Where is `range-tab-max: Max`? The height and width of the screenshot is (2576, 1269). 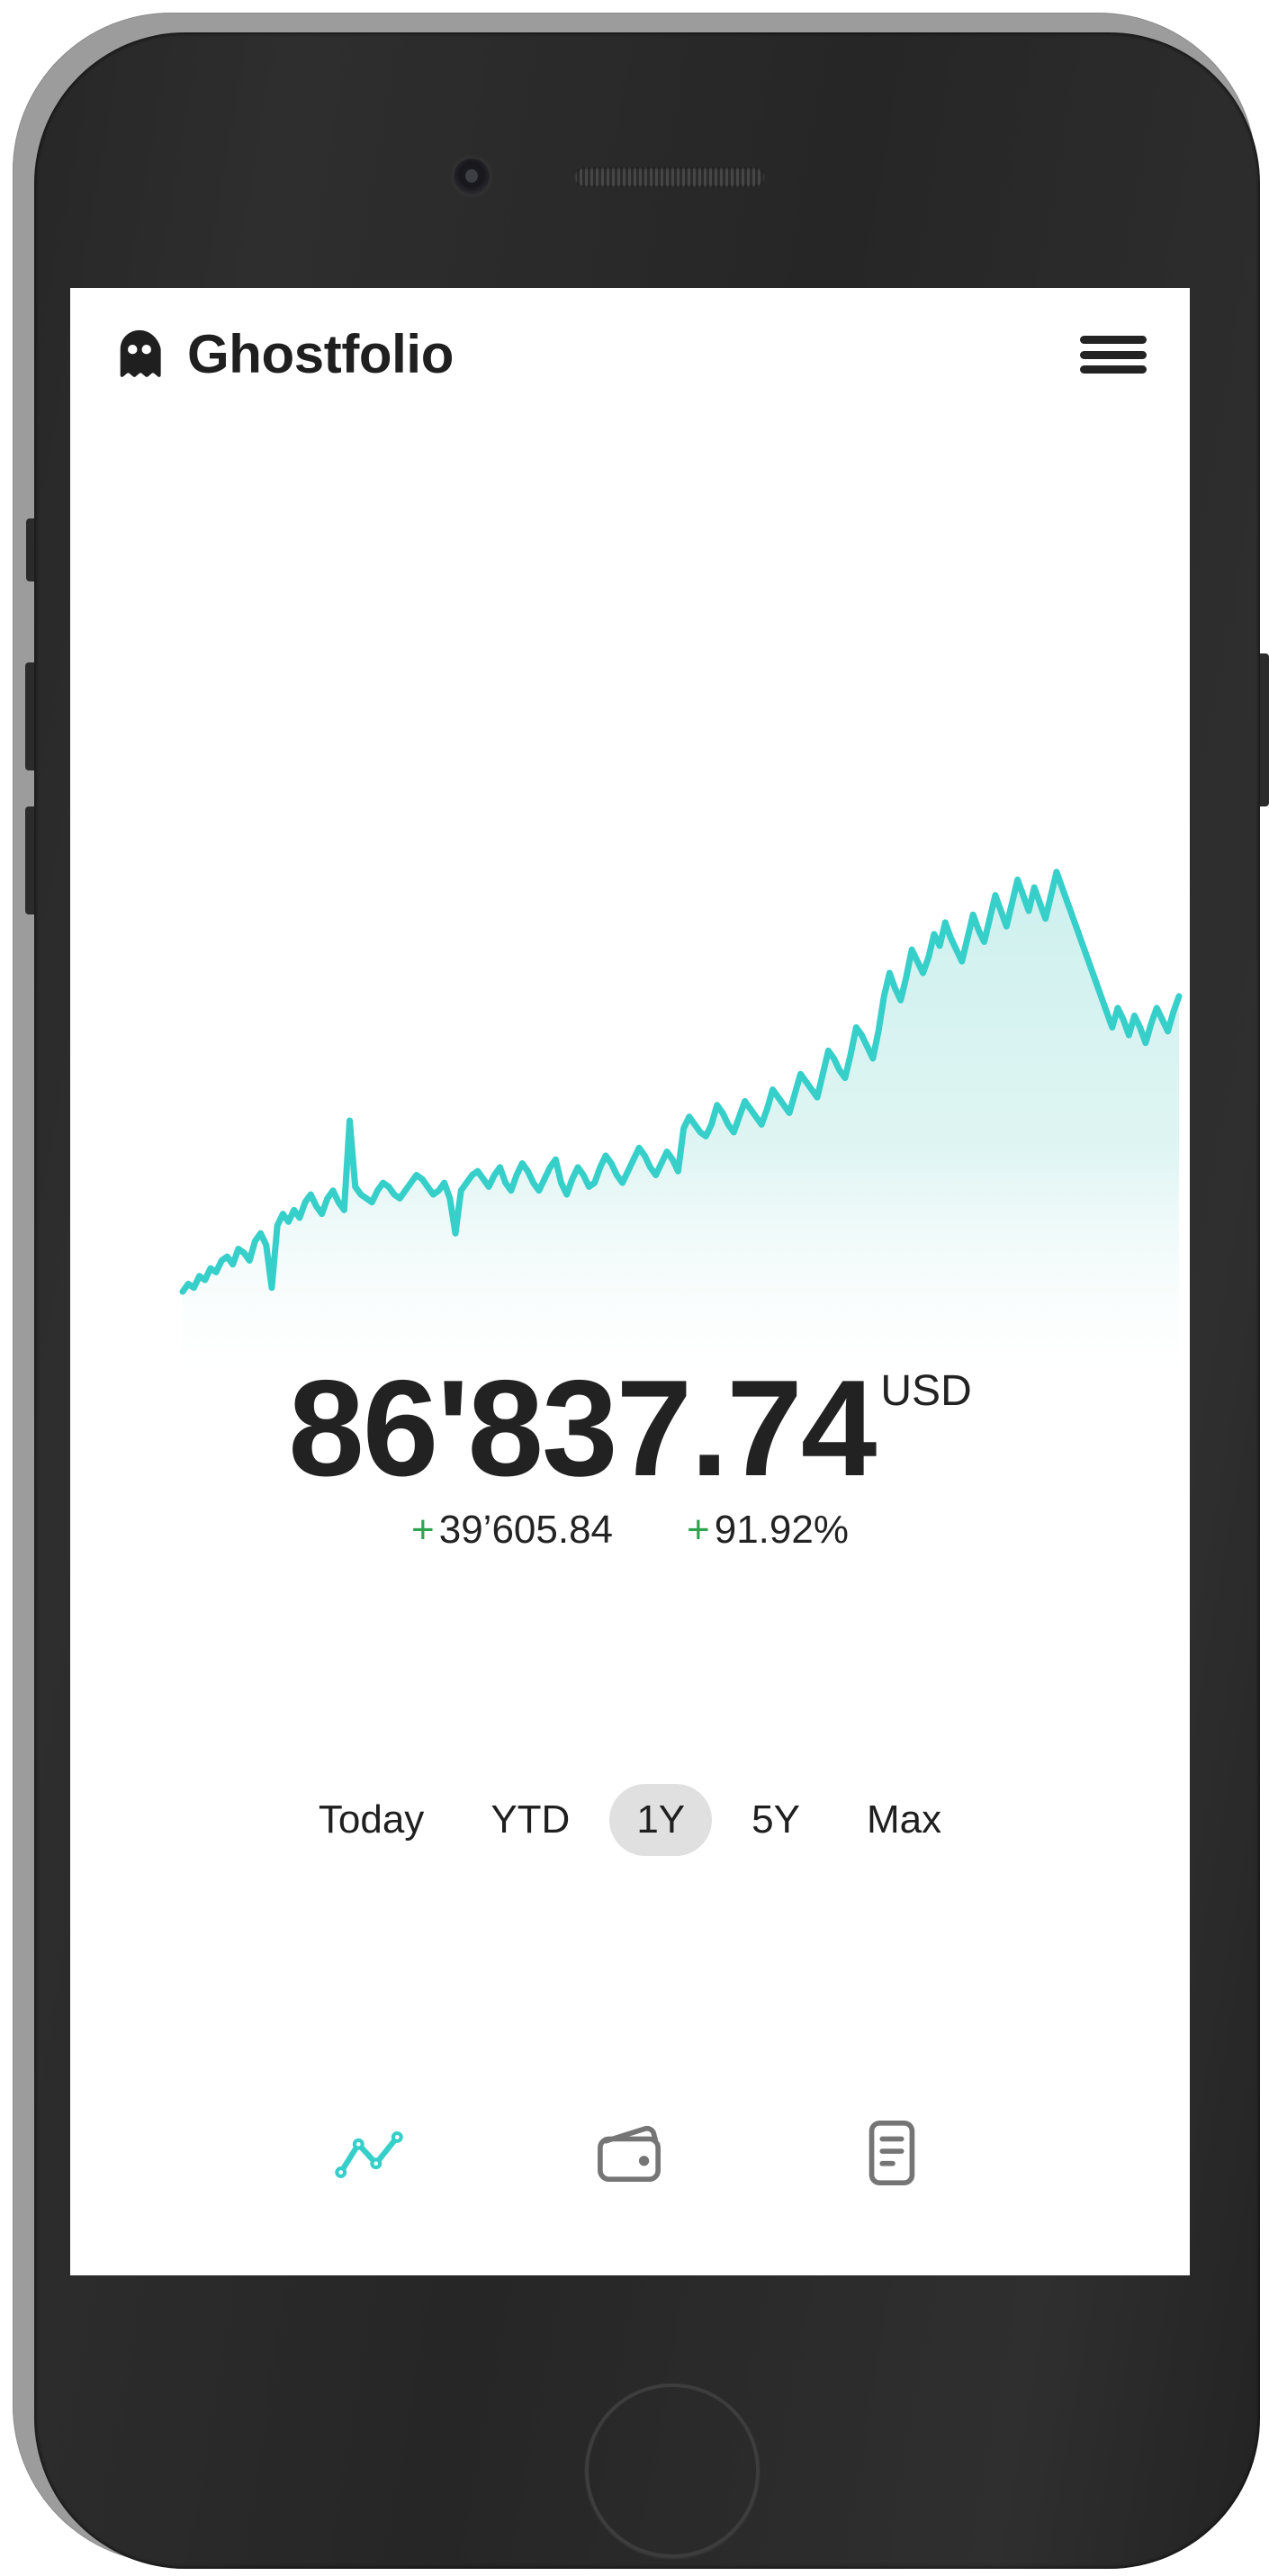 range-tab-max: Max is located at coordinates (904, 1820).